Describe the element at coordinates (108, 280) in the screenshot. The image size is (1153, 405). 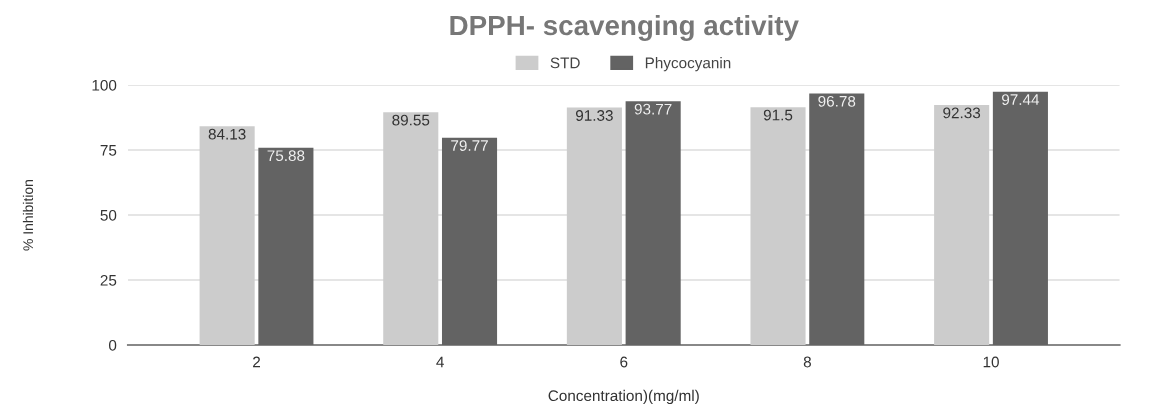
I see `y-tick-label: 25` at that location.